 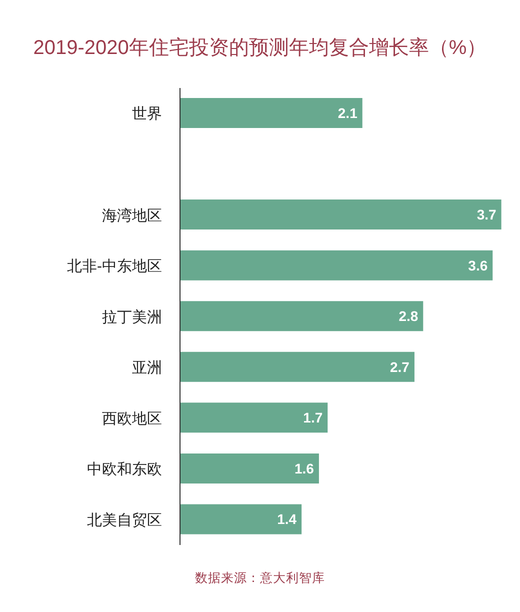 I want to click on data-label: 3.6, so click(x=478, y=265).